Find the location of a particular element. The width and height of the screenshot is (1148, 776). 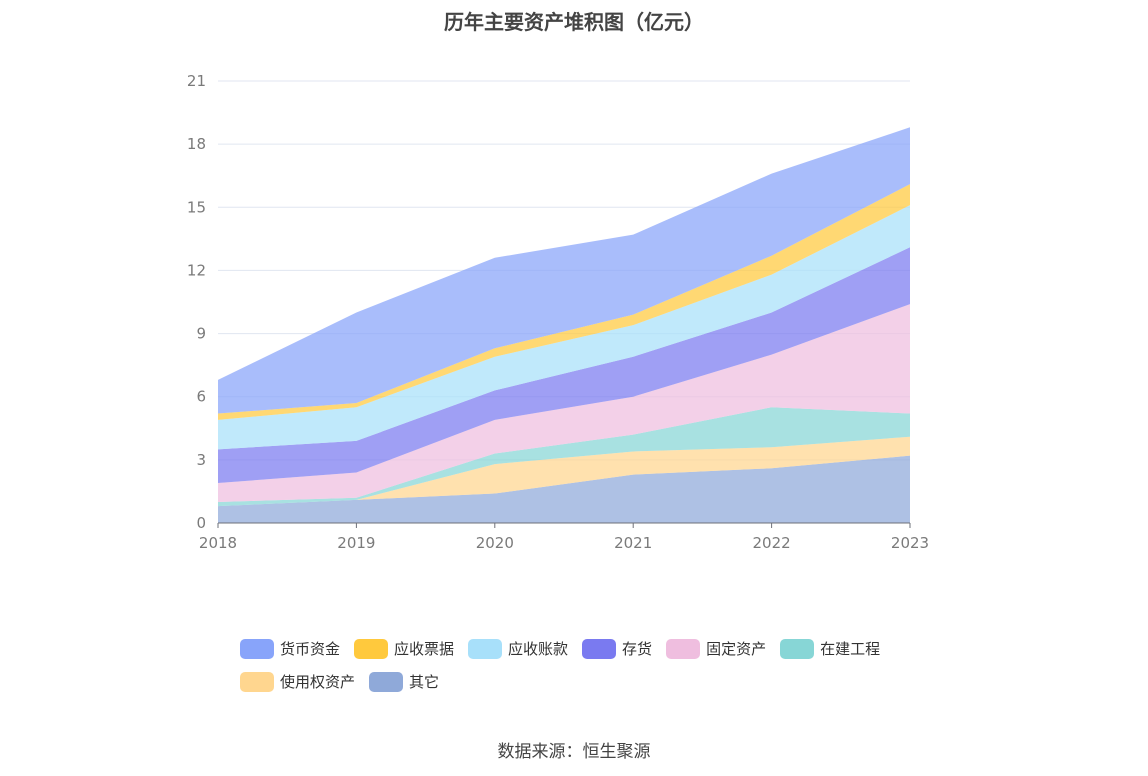

chart-title: 历年主要资产堆积图（亿元） is located at coordinates (574, 22).